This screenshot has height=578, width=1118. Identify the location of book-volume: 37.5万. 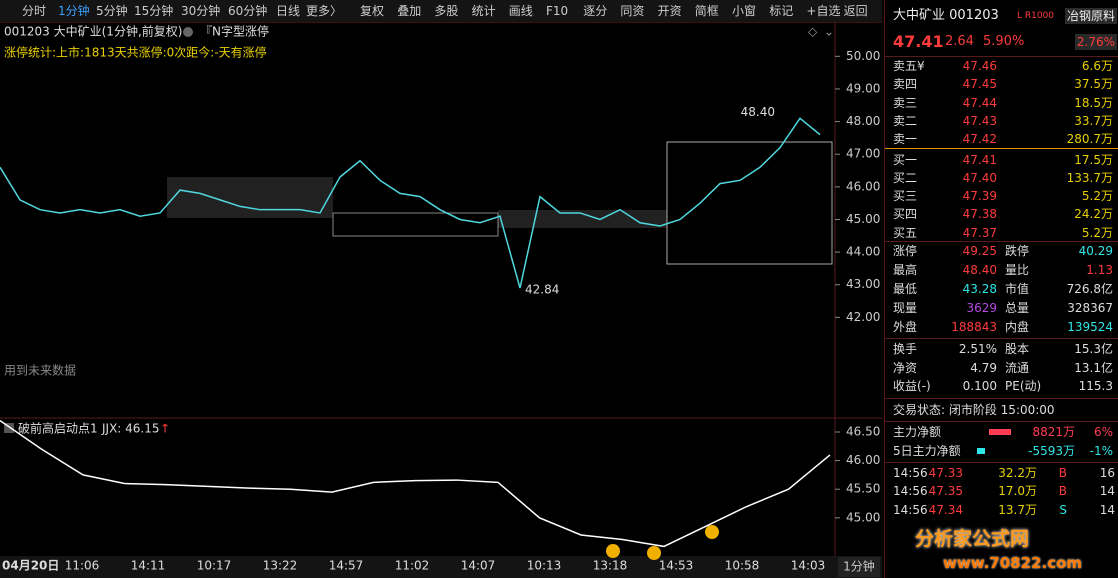
(1093, 84).